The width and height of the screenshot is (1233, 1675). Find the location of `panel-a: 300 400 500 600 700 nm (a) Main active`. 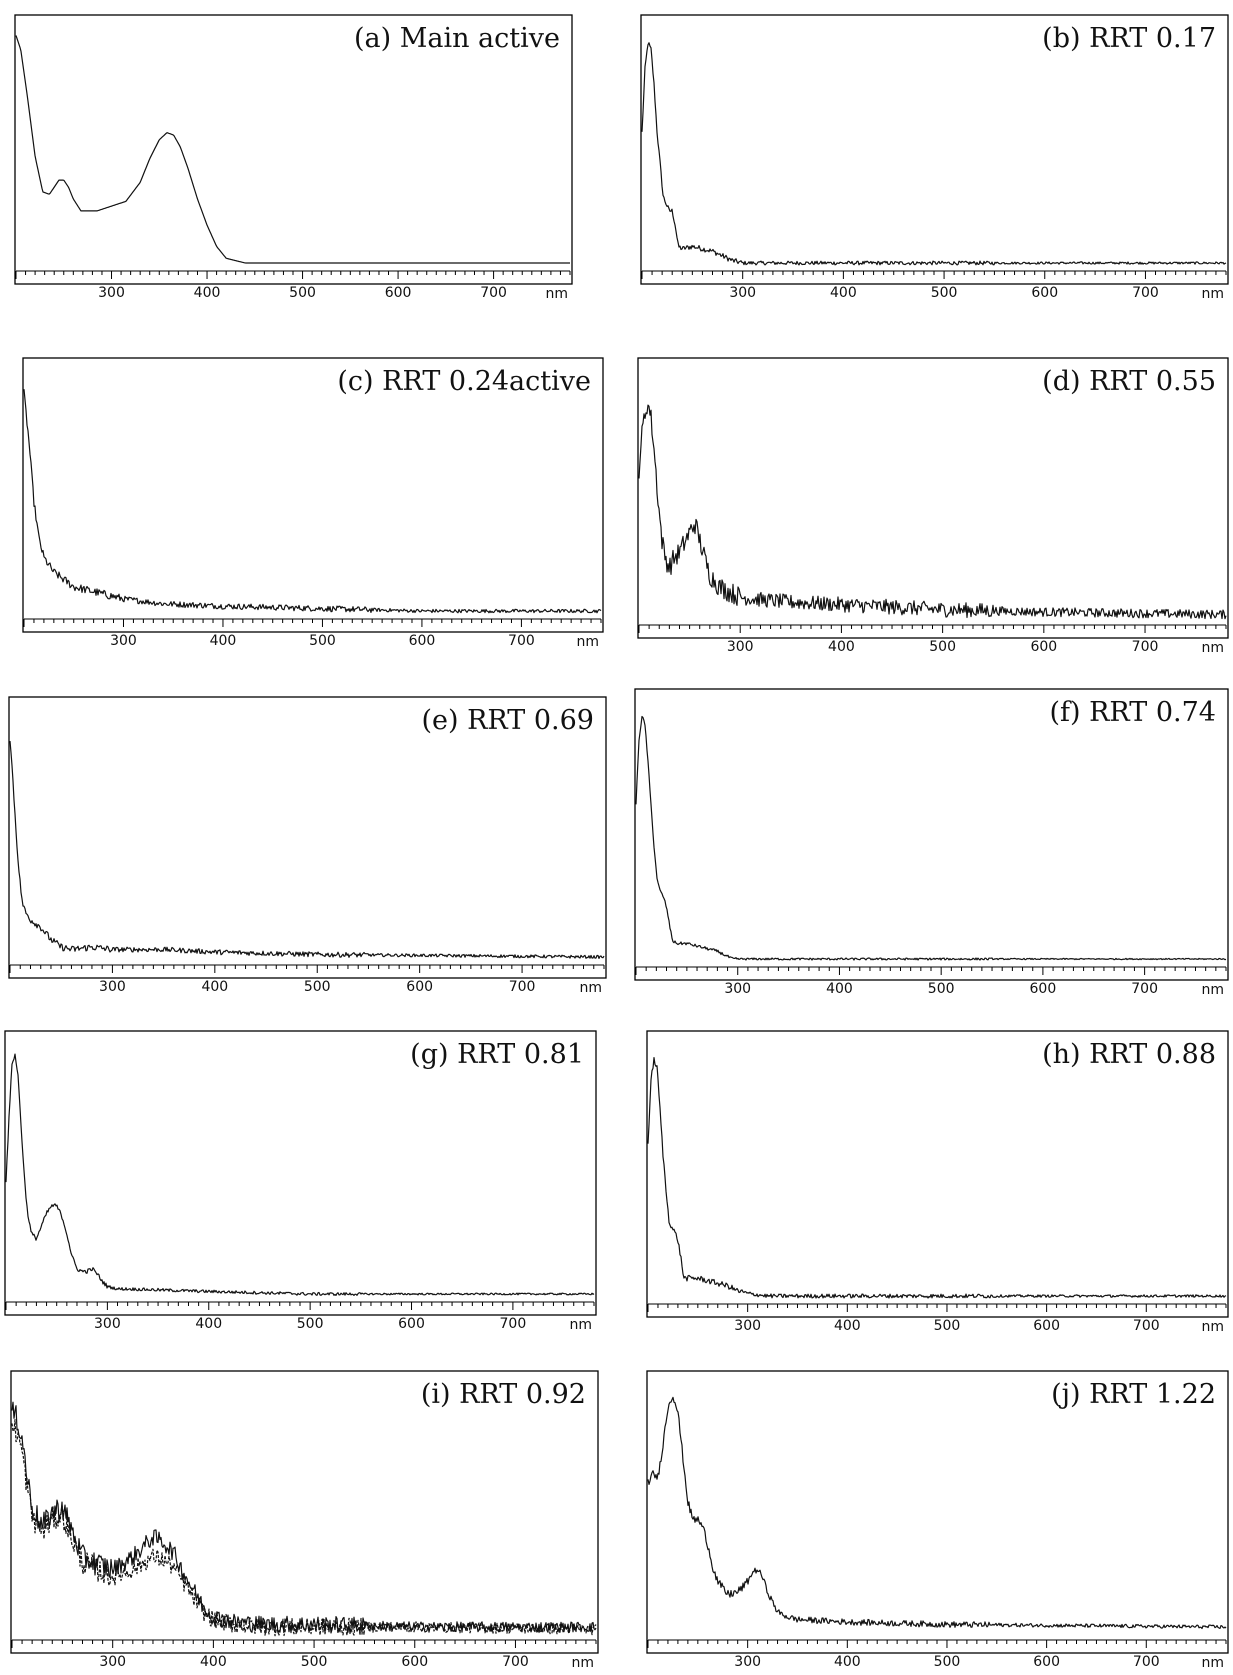

panel-a: 300 400 500 600 700 nm (a) Main active is located at coordinates (294, 156).